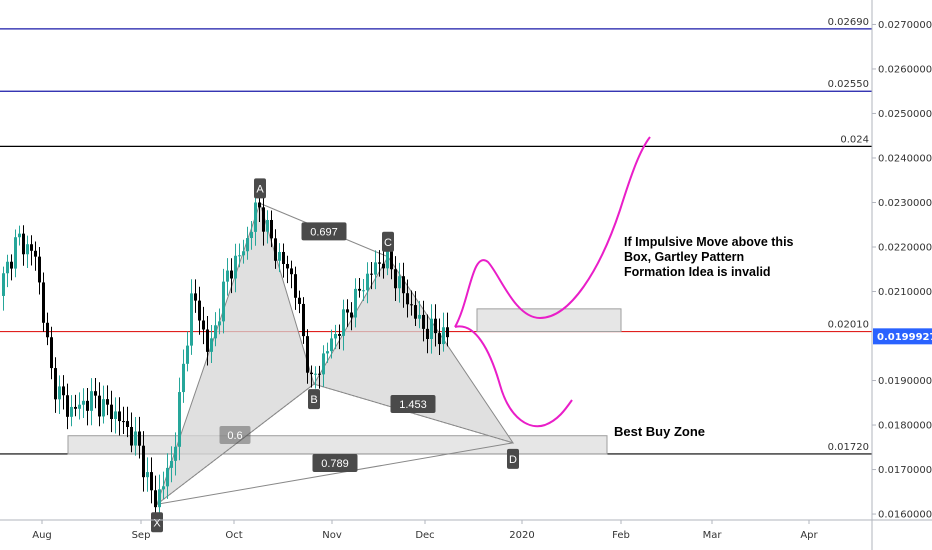  I want to click on xb-line, so click(235, 444).